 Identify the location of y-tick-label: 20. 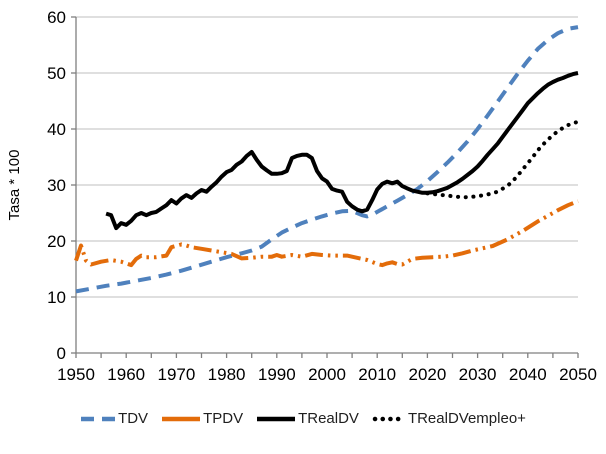
(56, 241).